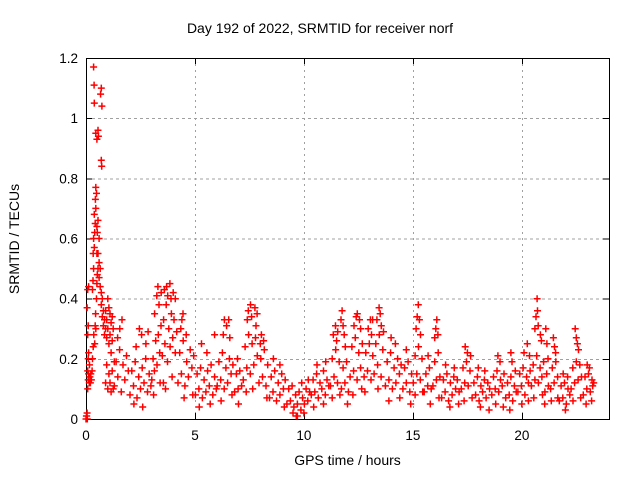  I want to click on y-tick-label: 1, so click(74, 118).